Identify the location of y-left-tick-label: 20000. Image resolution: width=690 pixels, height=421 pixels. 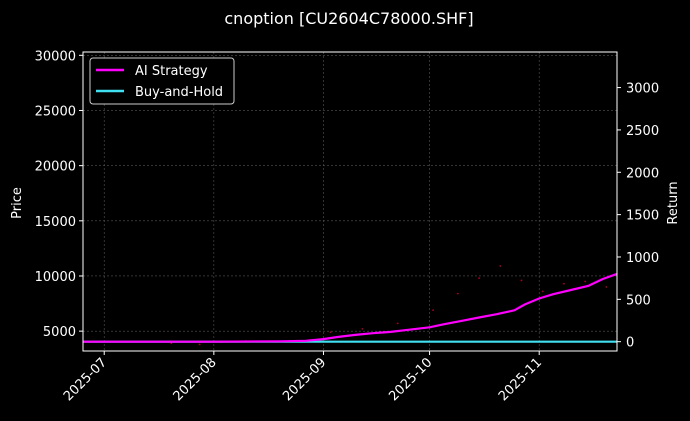
(55, 167).